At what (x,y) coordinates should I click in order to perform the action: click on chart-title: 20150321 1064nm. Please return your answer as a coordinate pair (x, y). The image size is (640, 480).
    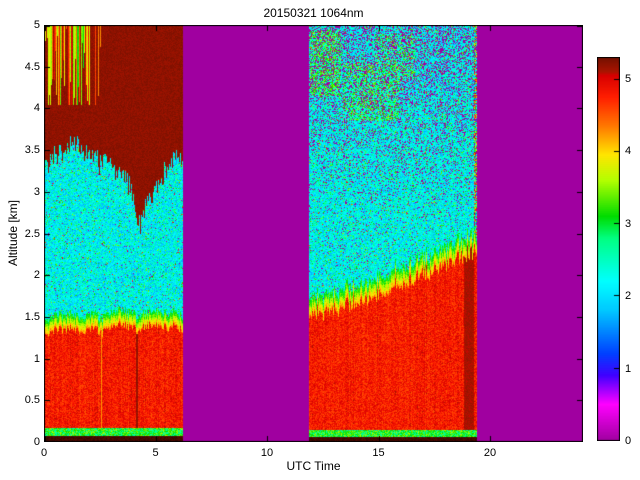
    Looking at the image, I should click on (313, 13).